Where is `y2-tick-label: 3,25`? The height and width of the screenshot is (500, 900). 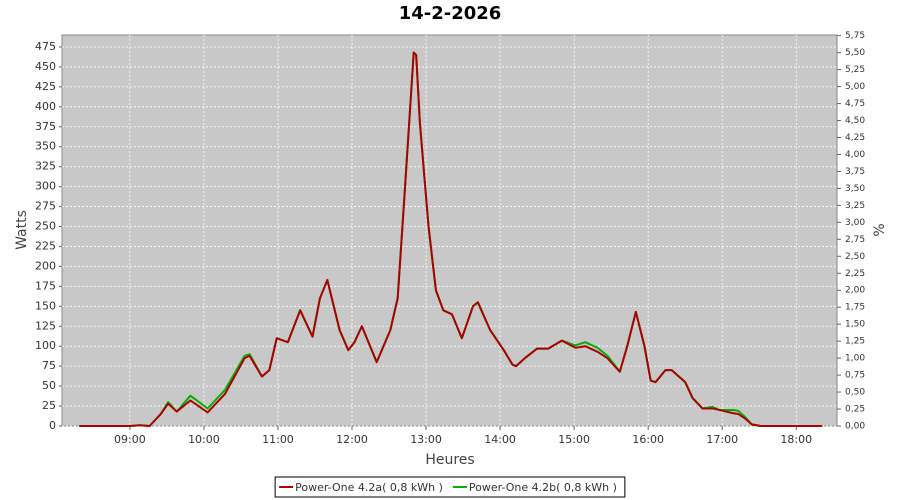
y2-tick-label: 3,25 is located at coordinates (855, 206).